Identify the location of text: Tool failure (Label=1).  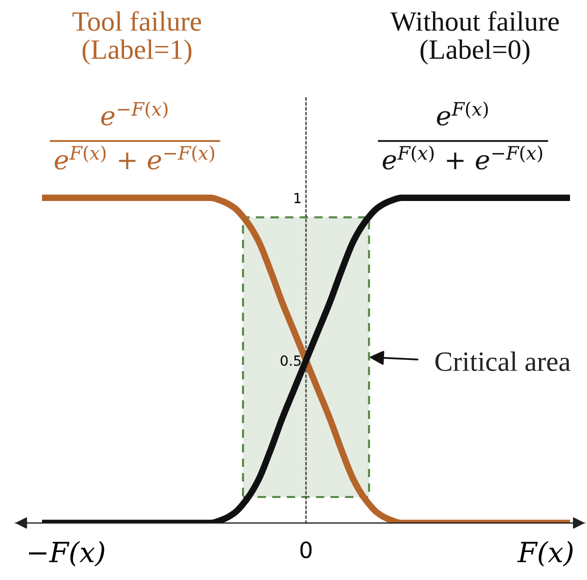
(137, 38).